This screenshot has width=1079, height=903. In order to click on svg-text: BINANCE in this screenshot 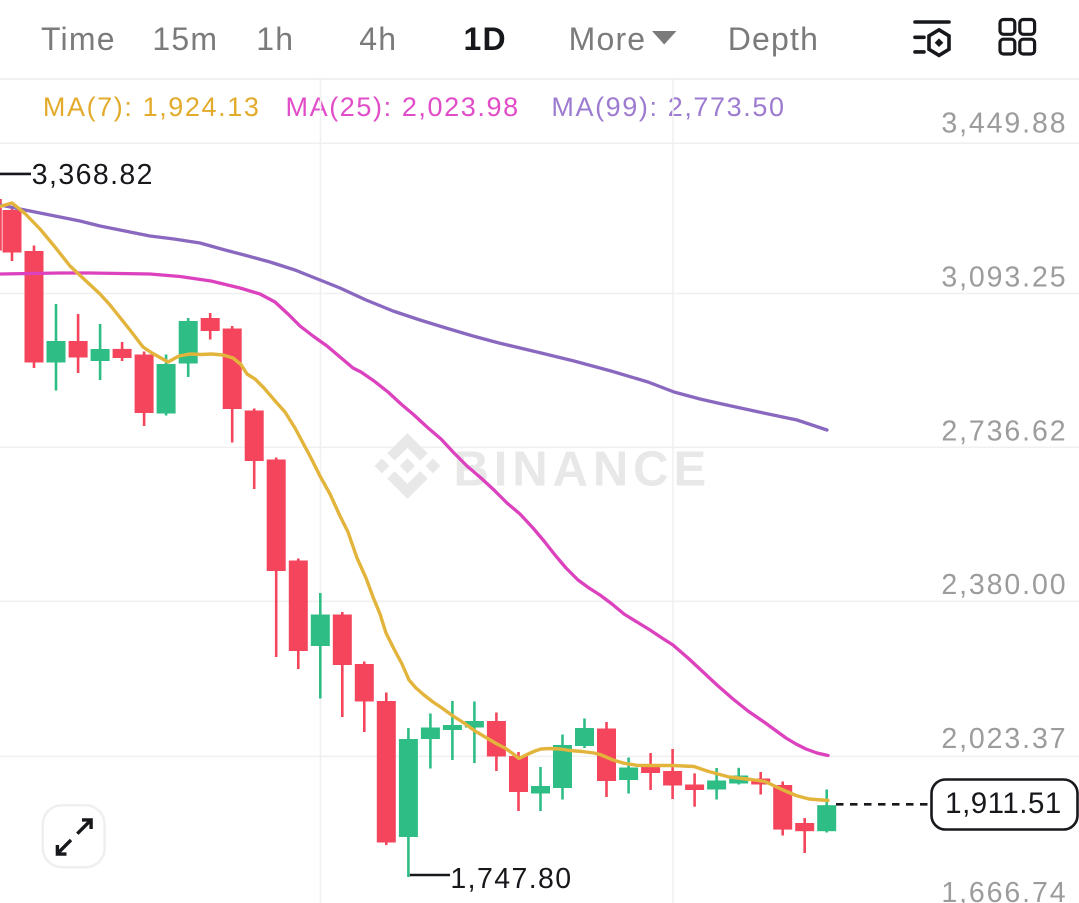, I will do `click(583, 470)`.